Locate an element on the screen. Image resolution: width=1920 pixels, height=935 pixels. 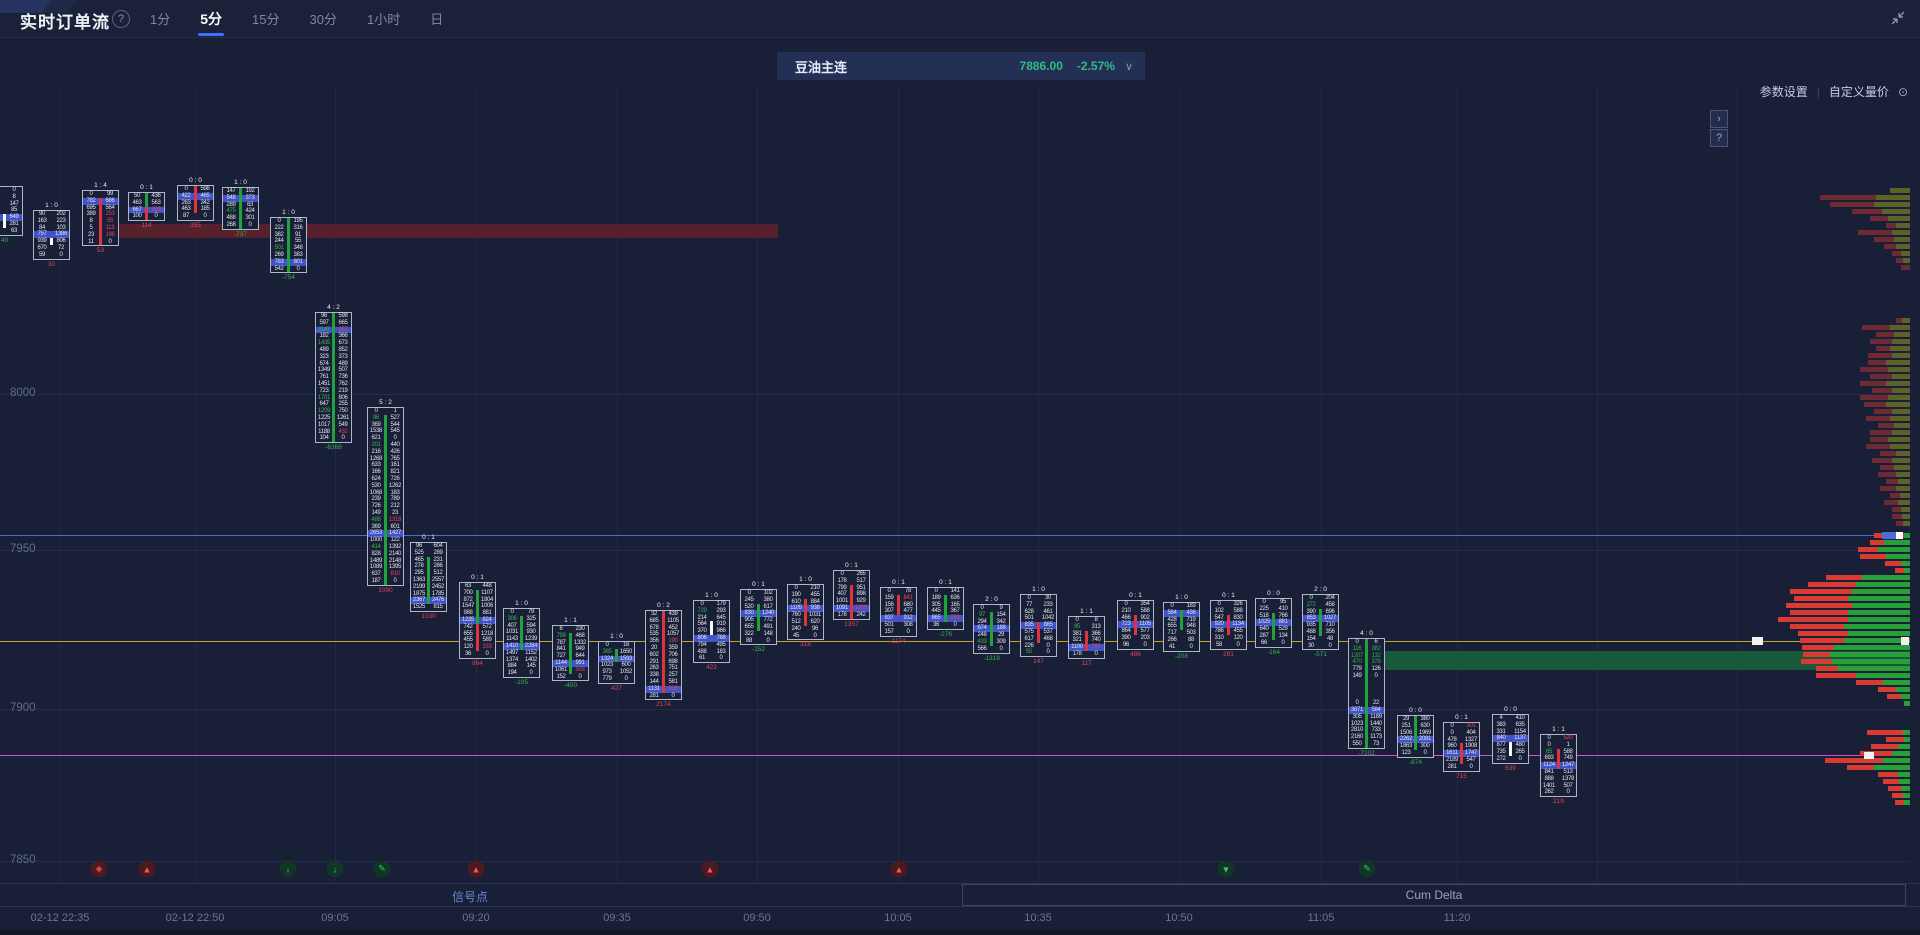
panel-help-button: ? is located at coordinates (1719, 138).